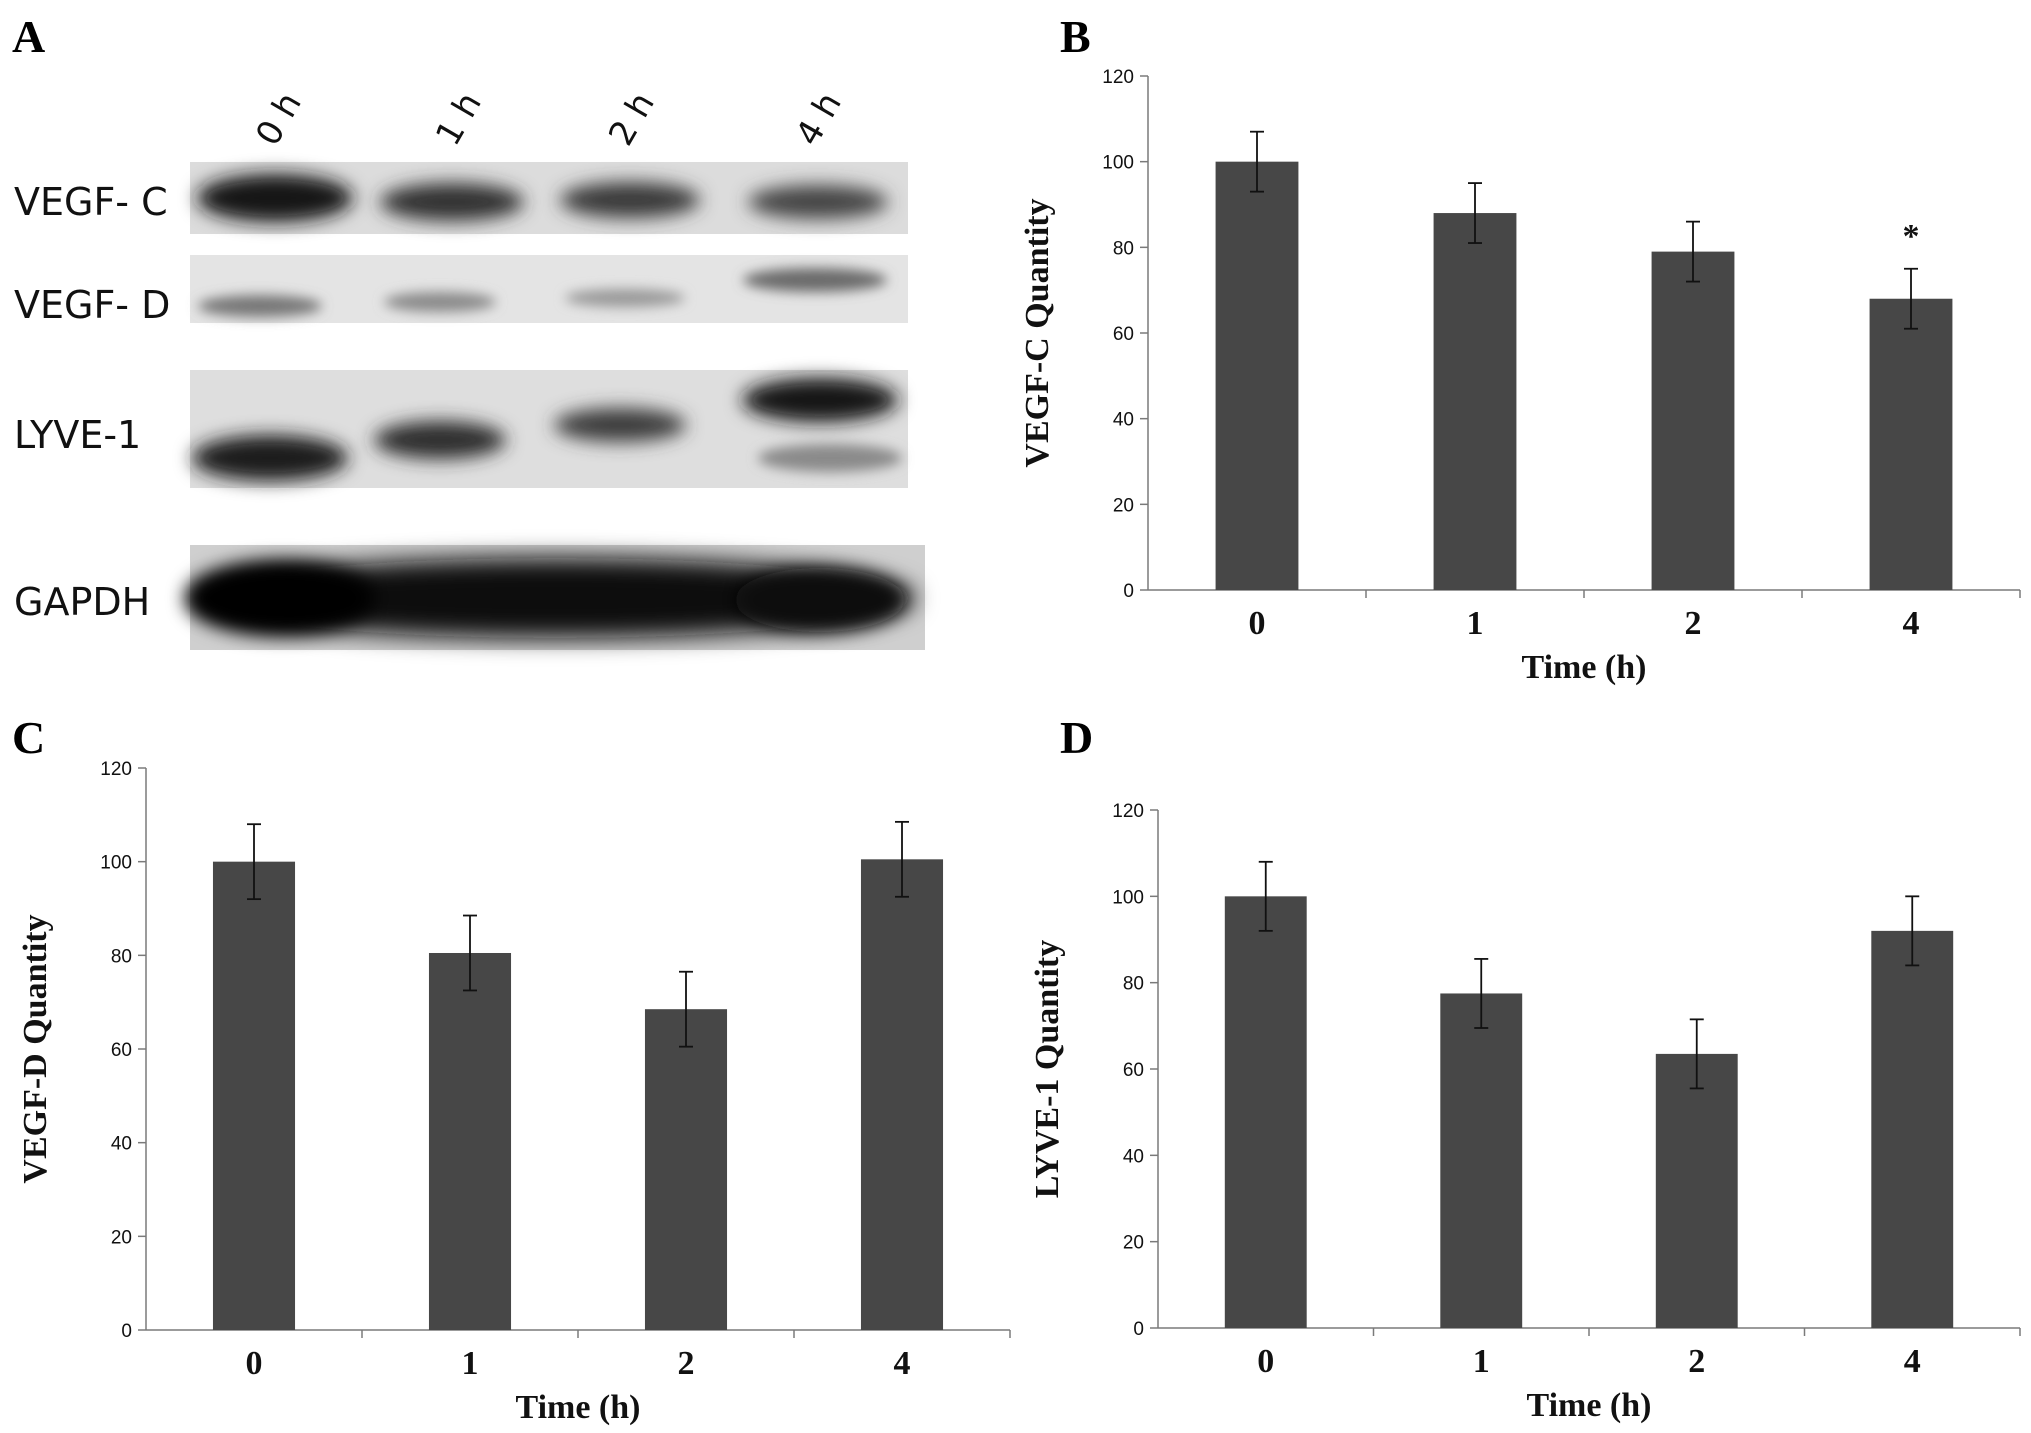  What do you see at coordinates (1475, 623) in the screenshot?
I see `x-tick-label-b-1: 1` at bounding box center [1475, 623].